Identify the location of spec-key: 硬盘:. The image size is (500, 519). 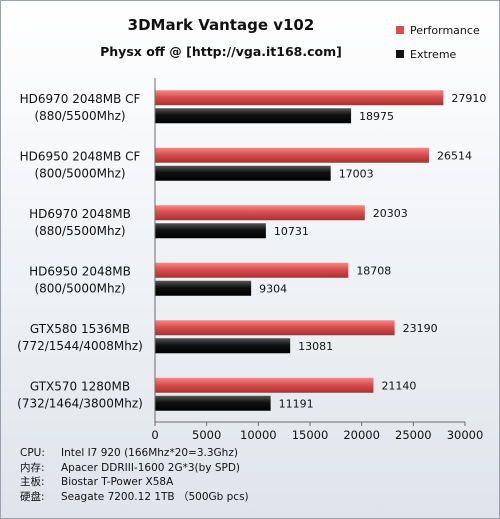
(32, 496).